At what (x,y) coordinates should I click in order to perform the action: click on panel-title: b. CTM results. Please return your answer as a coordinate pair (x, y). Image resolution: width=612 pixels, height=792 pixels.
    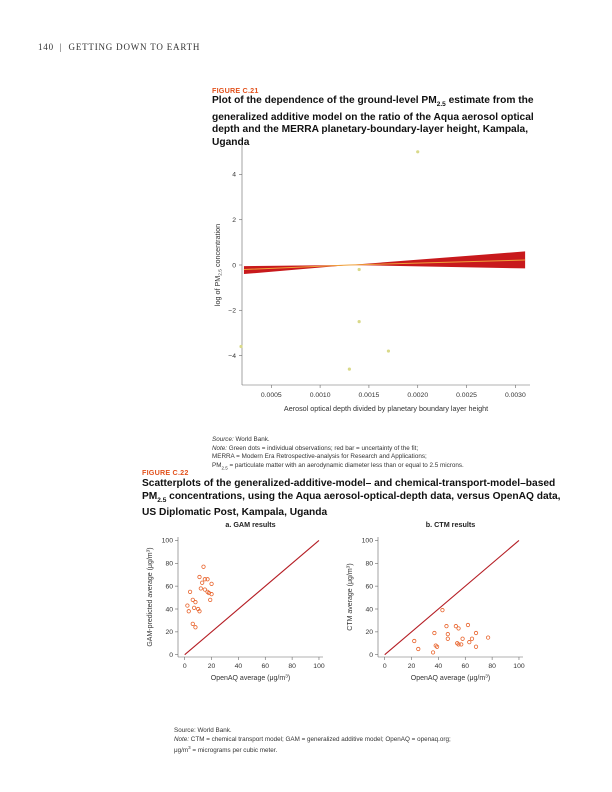
    Looking at the image, I should click on (451, 524).